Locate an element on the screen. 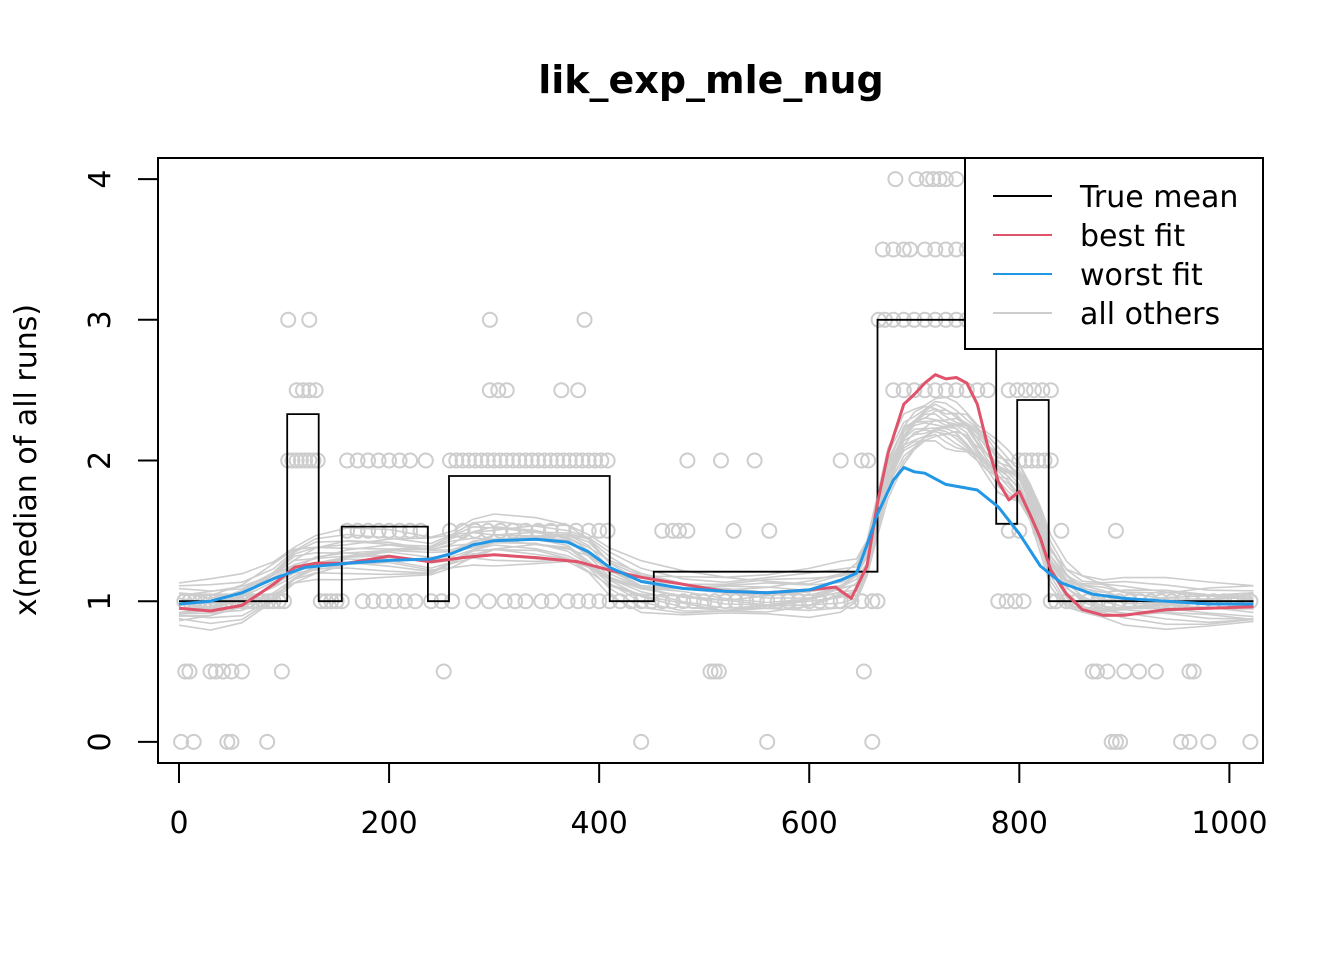 This screenshot has width=1344, height=960. y-tick-label: 1 is located at coordinates (100, 601).